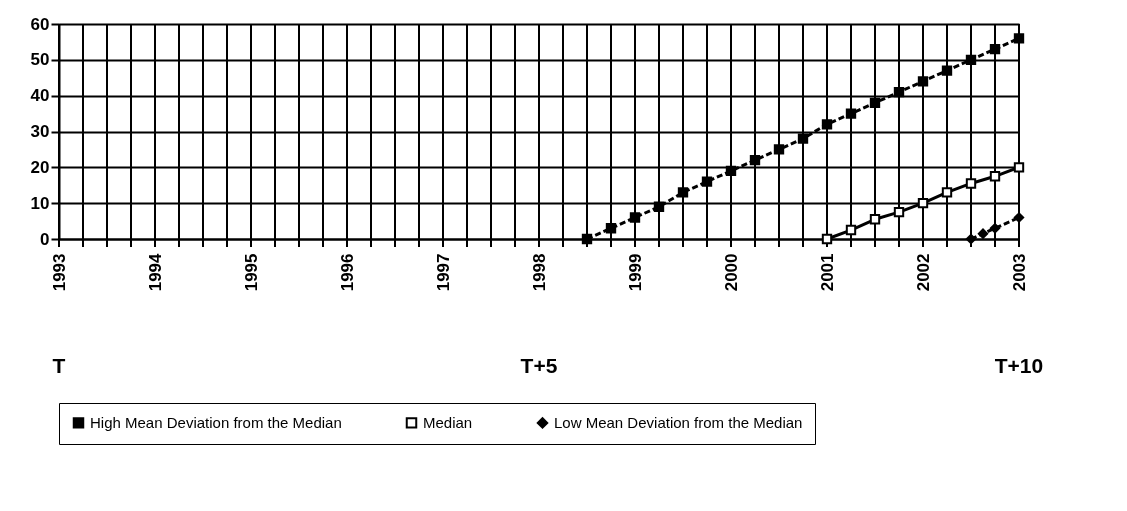 This screenshot has width=1127, height=511. Describe the element at coordinates (1019, 272) in the screenshot. I see `x-tick-label: 2003` at that location.